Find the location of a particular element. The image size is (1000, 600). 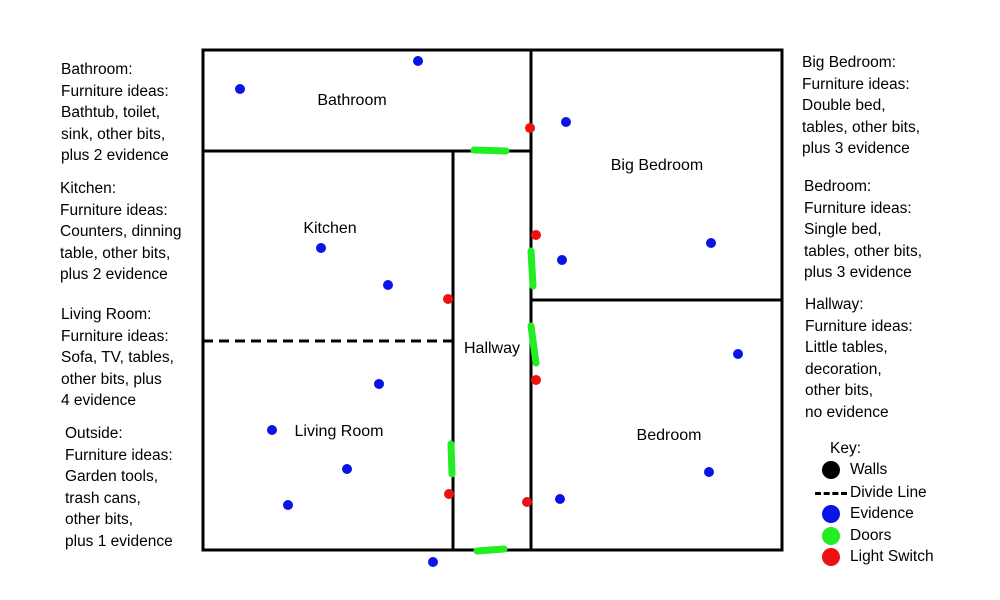

room-label-bathroom: Bathroom is located at coordinates (351, 101).